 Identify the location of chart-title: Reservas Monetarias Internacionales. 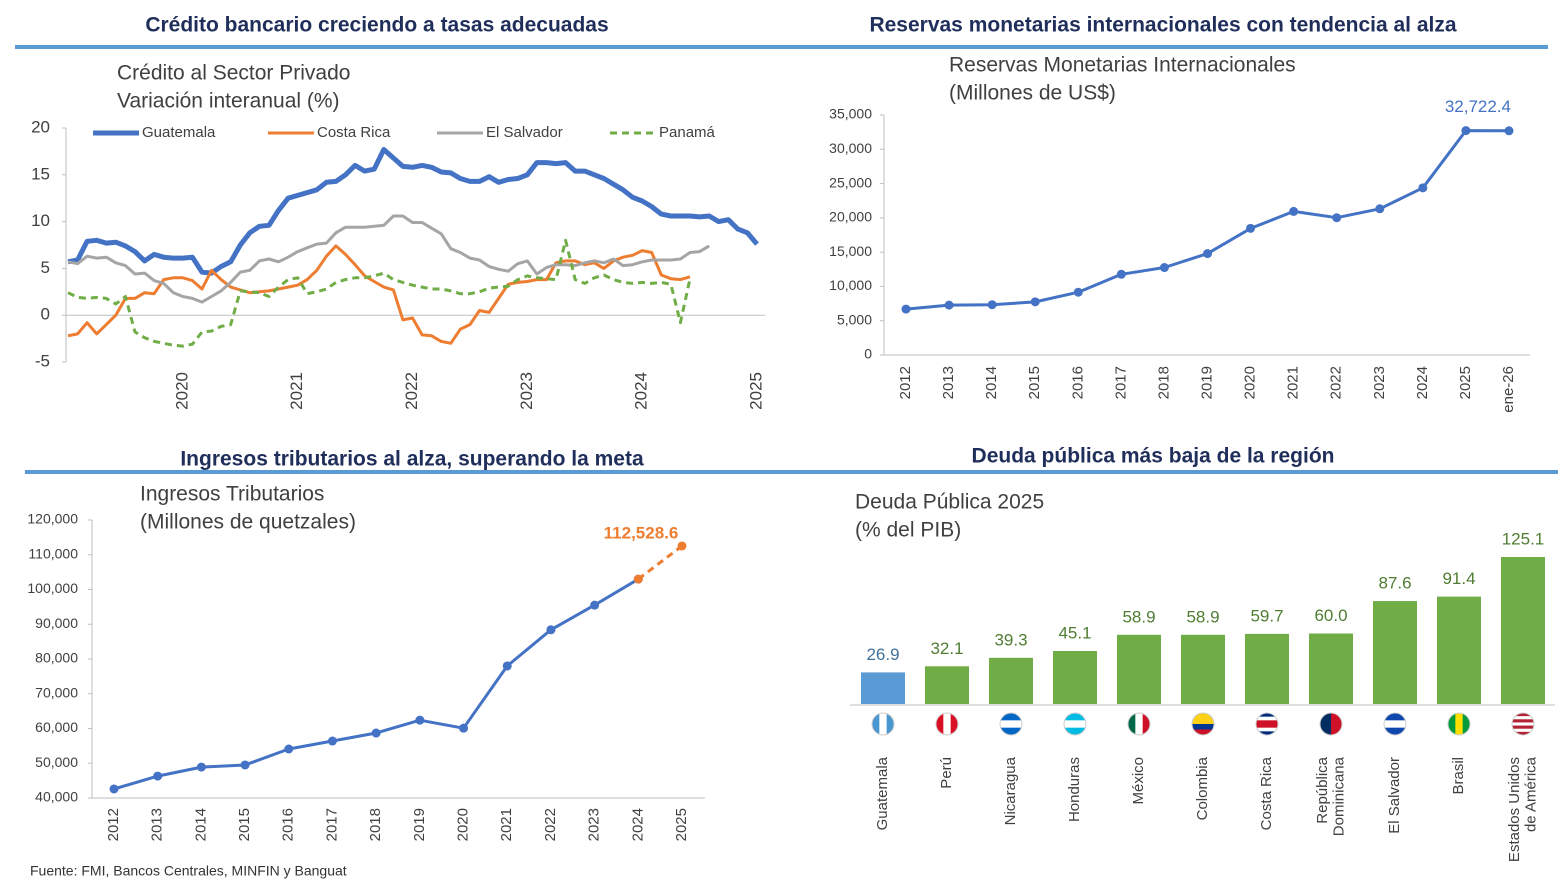
(1122, 65).